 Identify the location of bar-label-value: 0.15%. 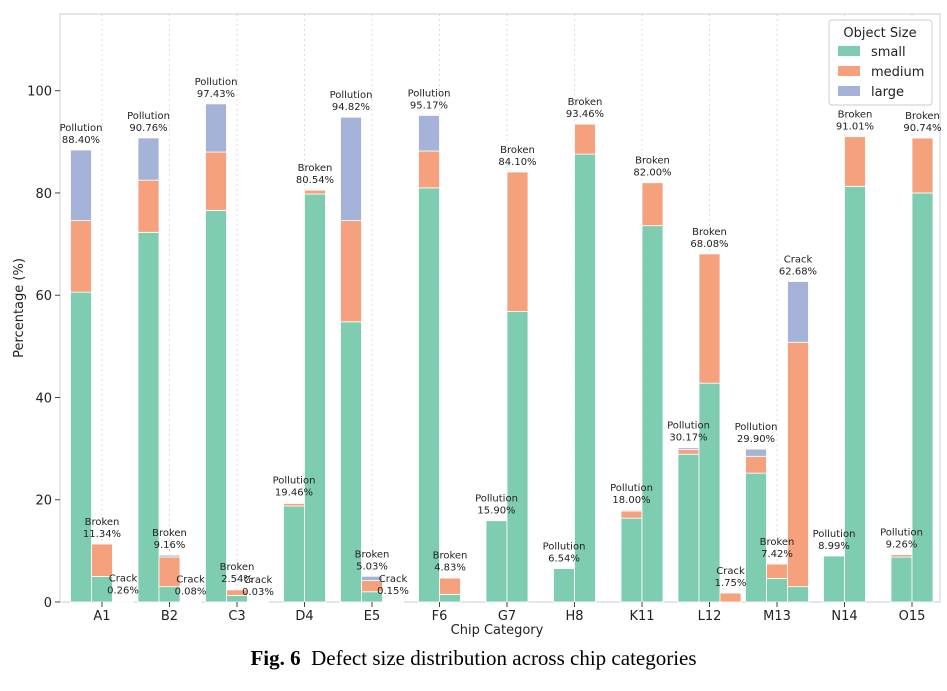
(393, 591).